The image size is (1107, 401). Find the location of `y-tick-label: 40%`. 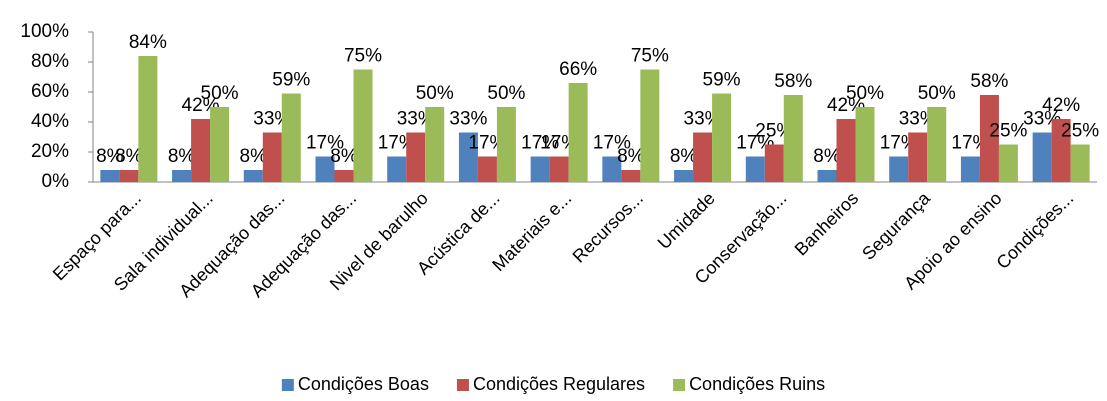

y-tick-label: 40% is located at coordinates (50, 121).